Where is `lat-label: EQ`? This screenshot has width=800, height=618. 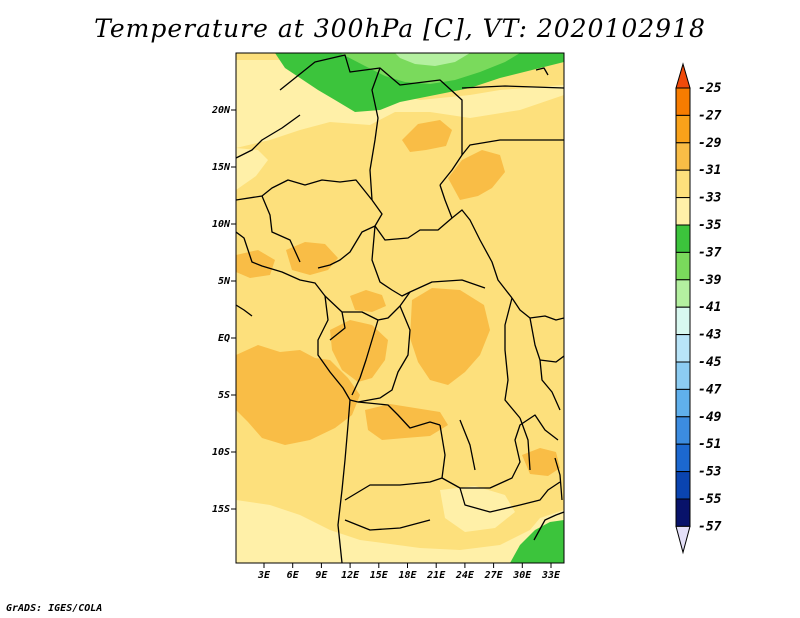 lat-label: EQ is located at coordinates (224, 338).